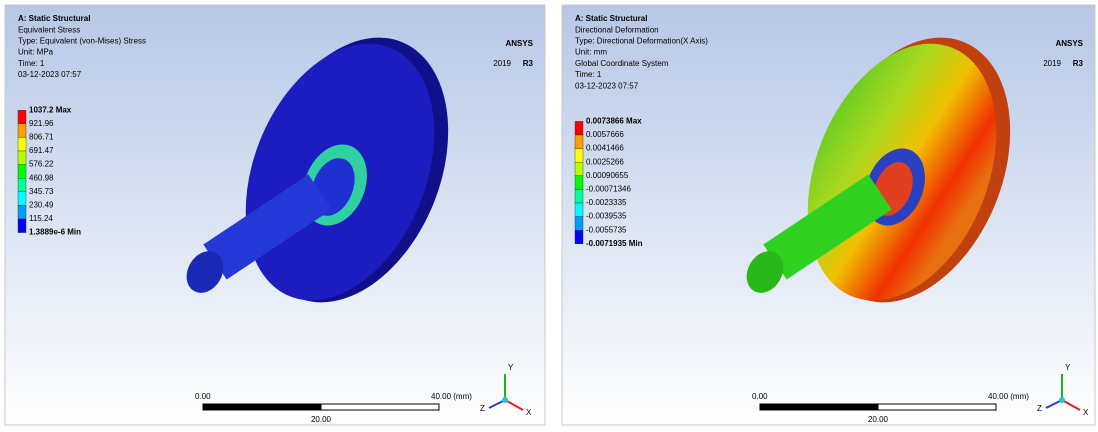 This screenshot has height=432, width=1098. I want to click on legend-label: 691.47, so click(41, 150).